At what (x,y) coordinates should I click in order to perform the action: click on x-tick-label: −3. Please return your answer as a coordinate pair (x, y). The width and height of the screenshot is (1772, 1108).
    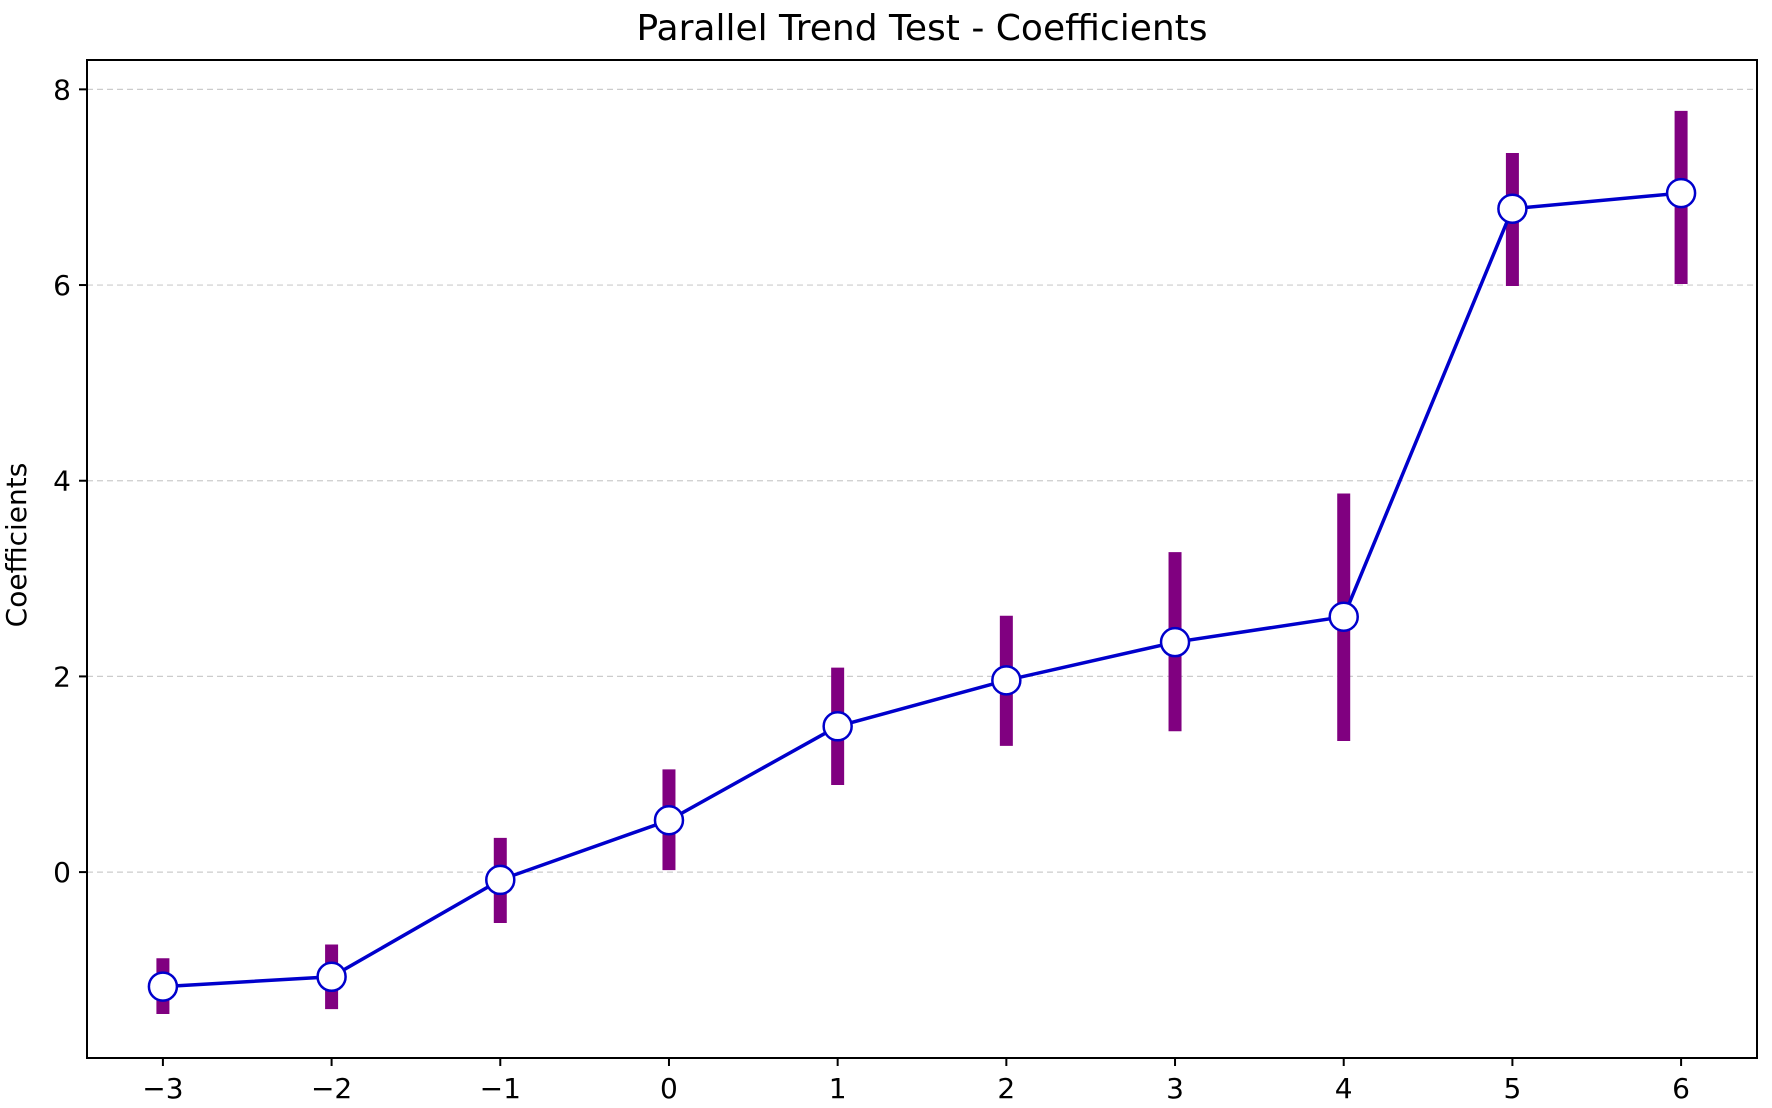
    Looking at the image, I should click on (162, 1088).